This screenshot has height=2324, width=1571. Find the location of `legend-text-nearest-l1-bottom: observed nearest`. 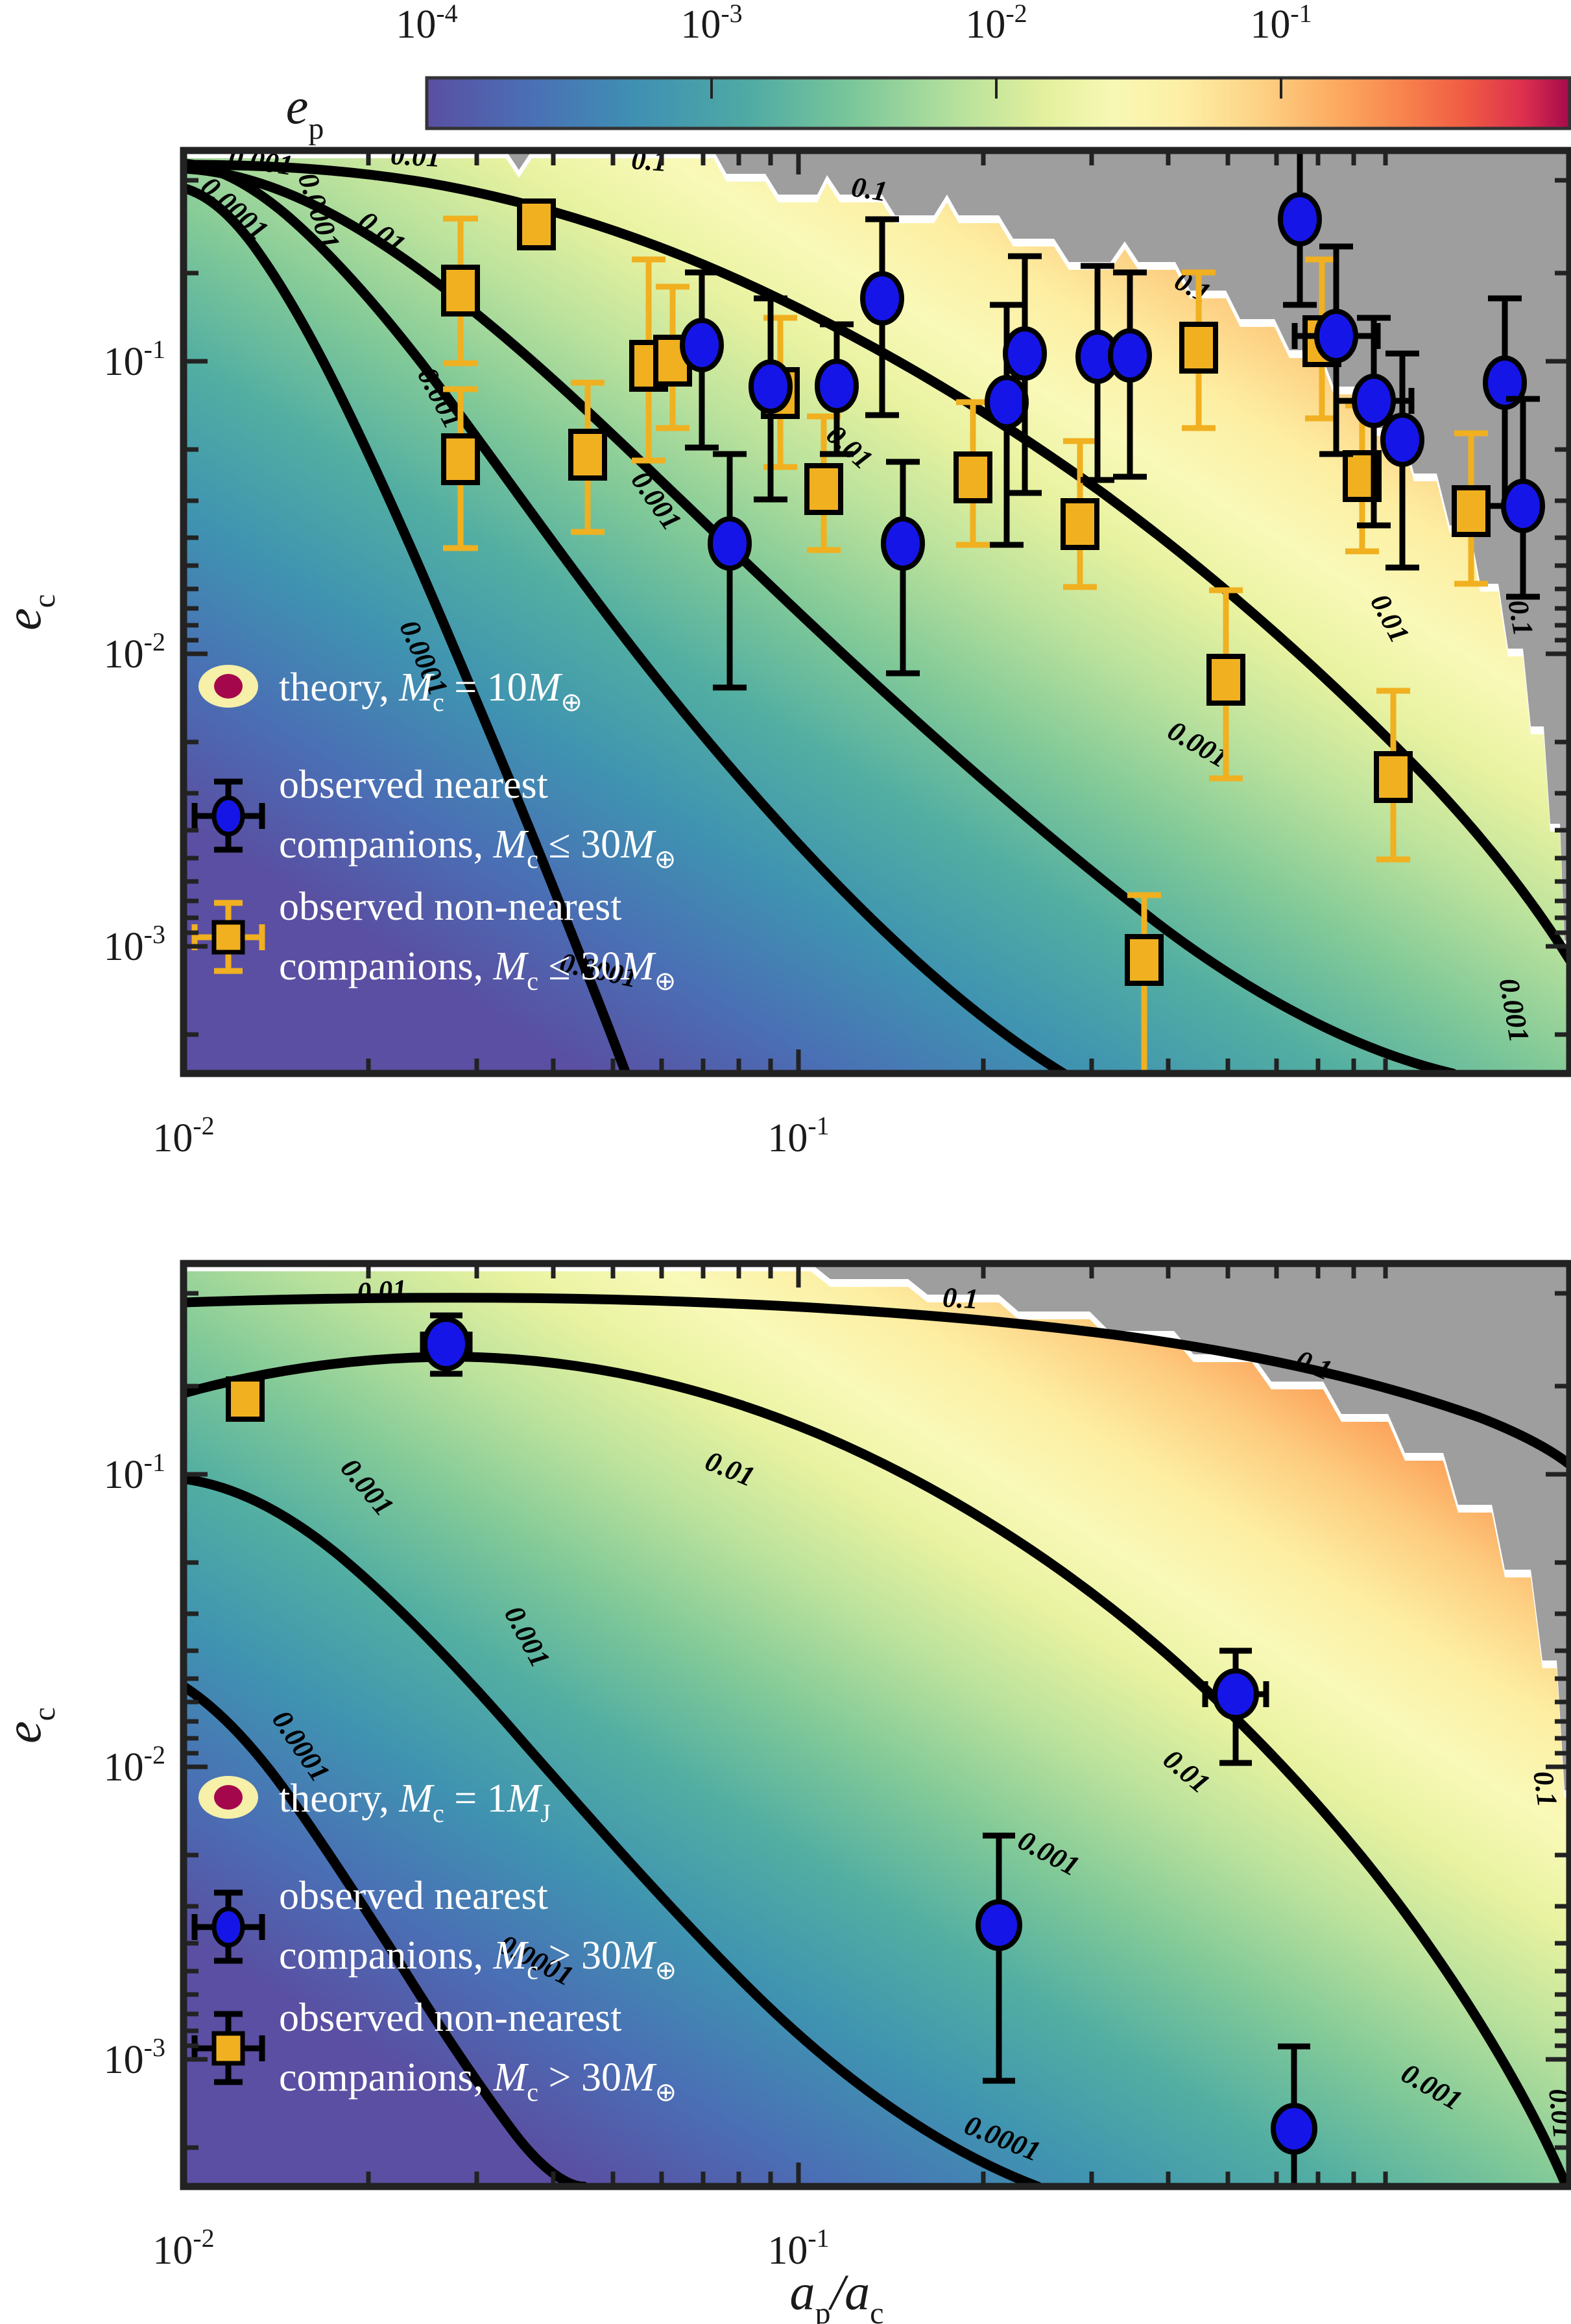

legend-text-nearest-l1-bottom: observed nearest is located at coordinates (413, 1896).